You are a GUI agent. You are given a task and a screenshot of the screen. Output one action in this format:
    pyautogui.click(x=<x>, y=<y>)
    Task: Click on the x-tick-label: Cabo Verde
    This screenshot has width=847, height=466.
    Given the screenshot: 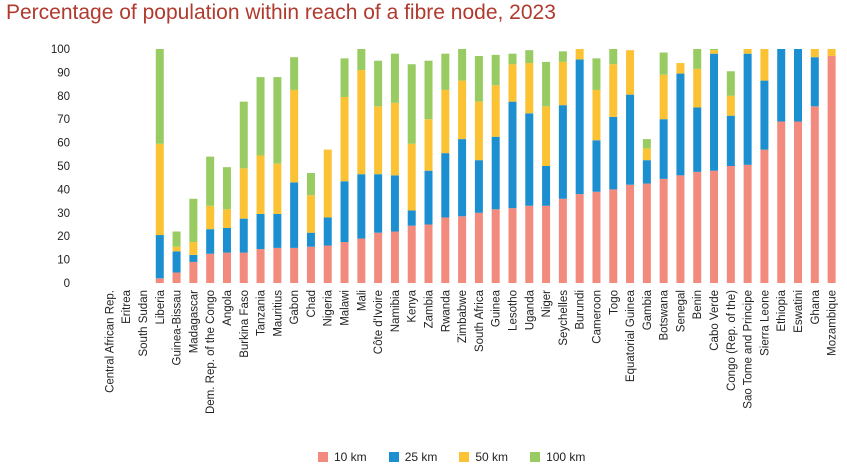 What is the action you would take?
    pyautogui.click(x=715, y=320)
    